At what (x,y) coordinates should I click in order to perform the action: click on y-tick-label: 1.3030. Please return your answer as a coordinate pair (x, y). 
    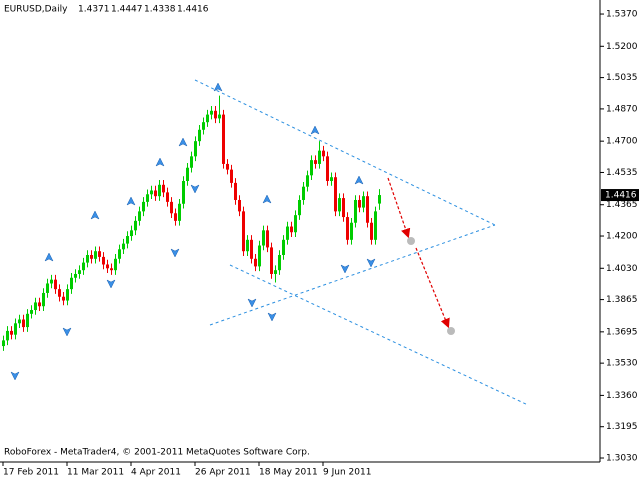
    Looking at the image, I should click on (622, 459).